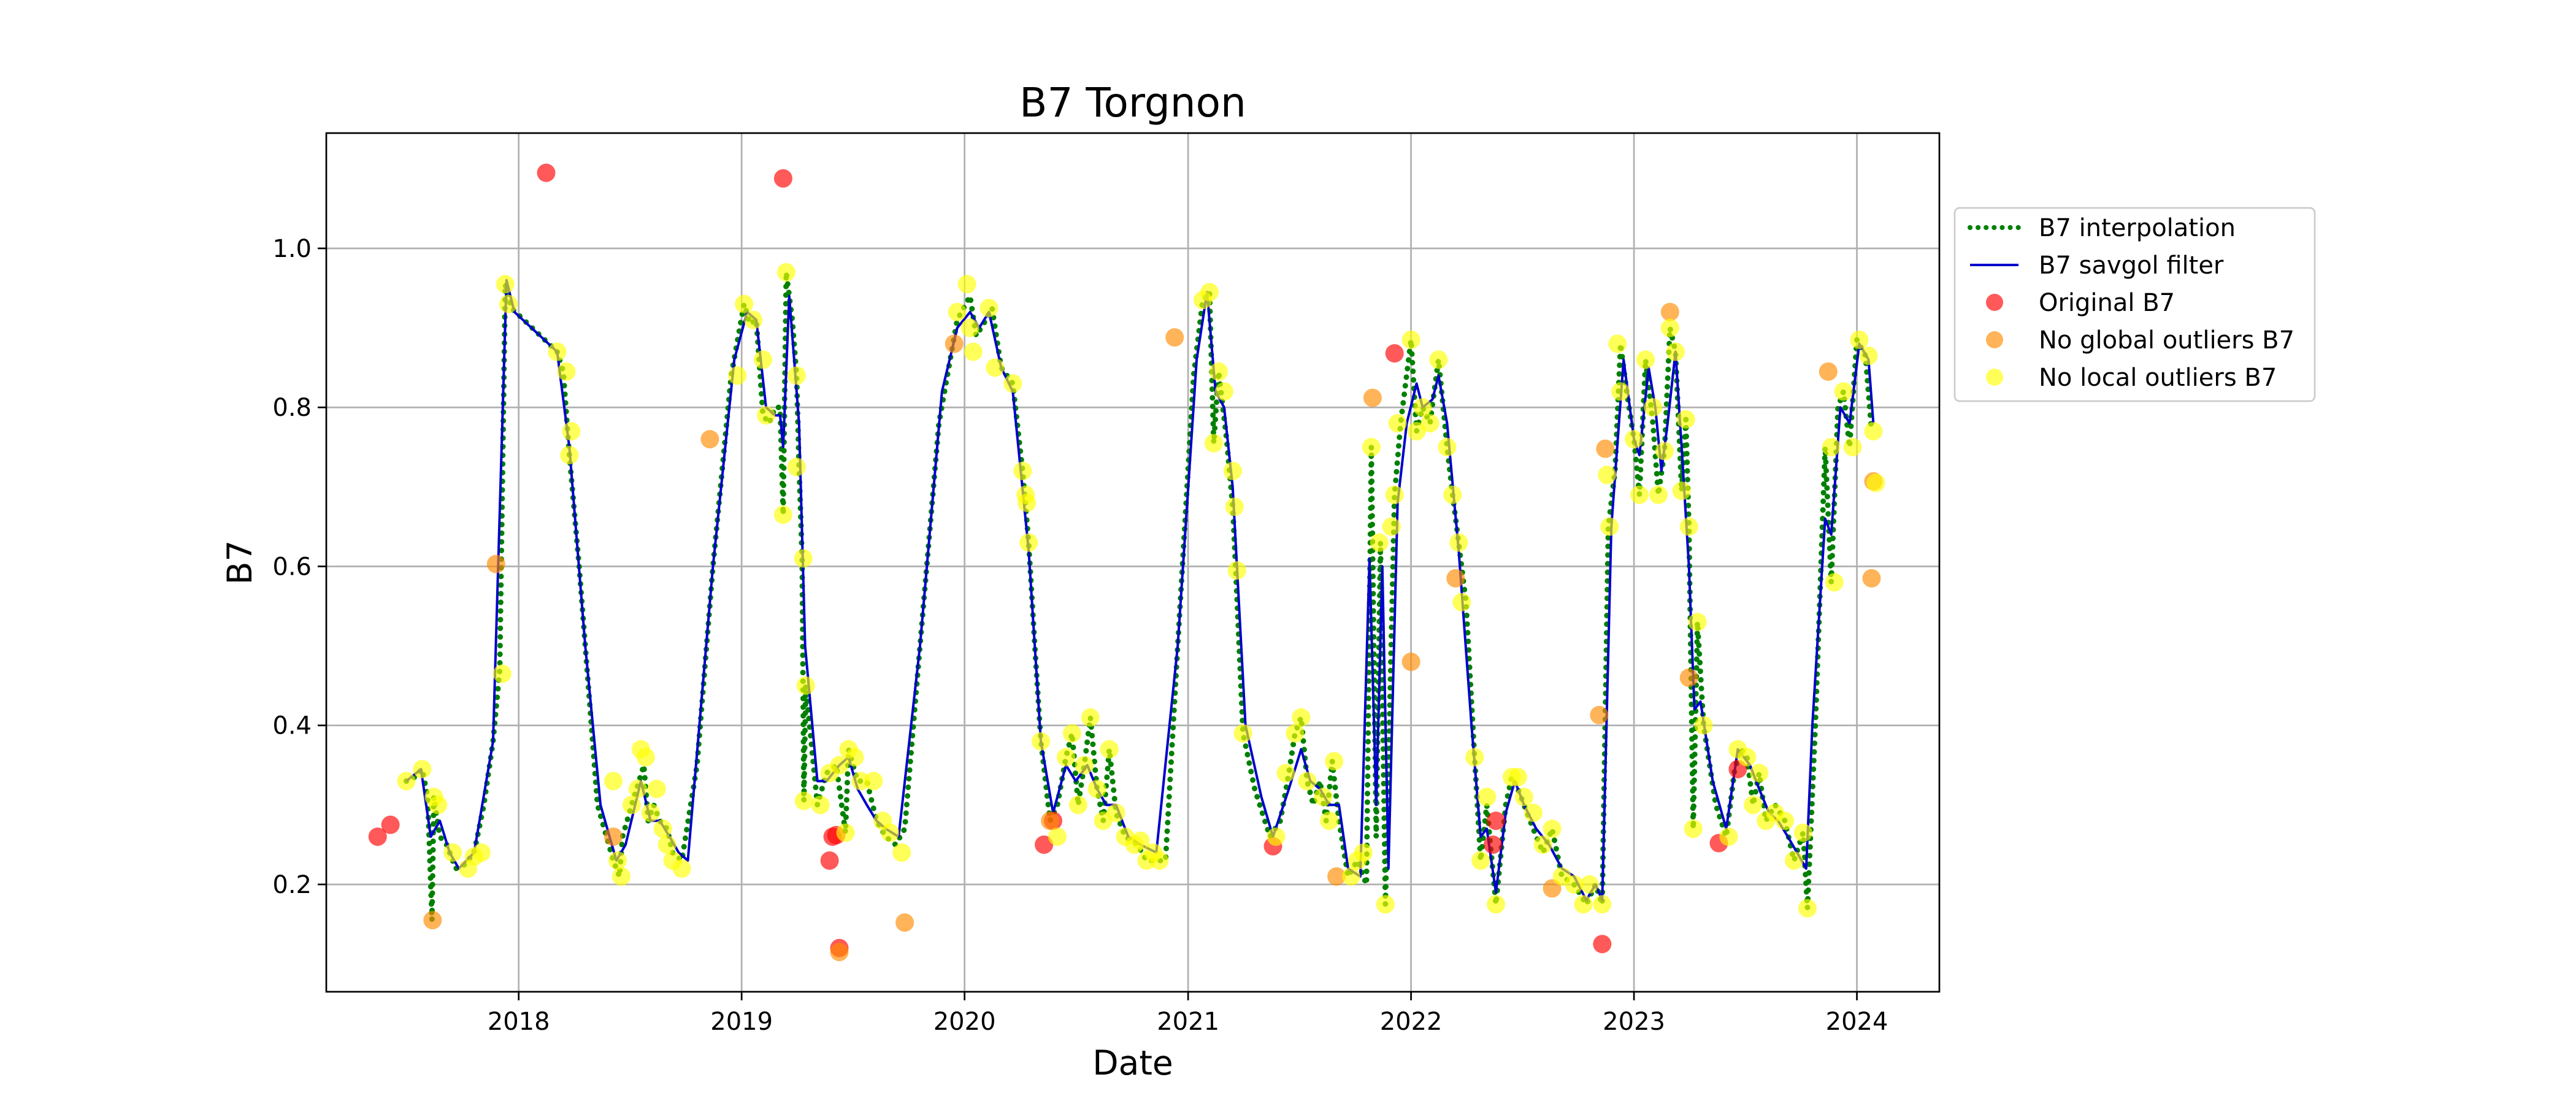 The image size is (2576, 1104). What do you see at coordinates (2166, 340) in the screenshot?
I see `legend-label: No global outliers B7` at bounding box center [2166, 340].